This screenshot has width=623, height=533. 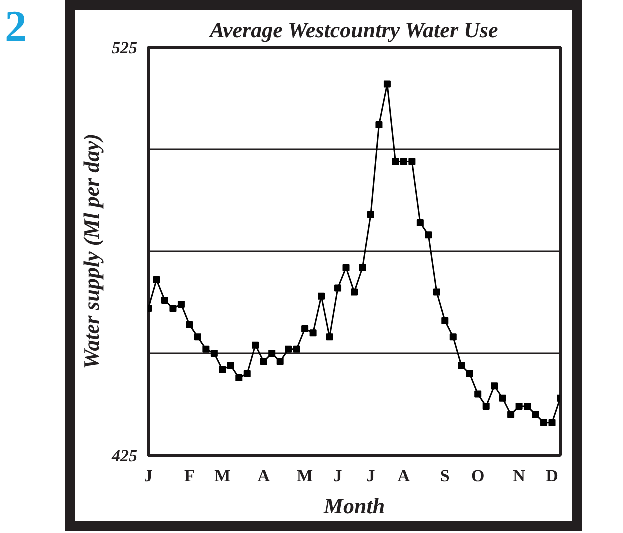 What do you see at coordinates (552, 476) in the screenshot?
I see `x-tick-label: D` at bounding box center [552, 476].